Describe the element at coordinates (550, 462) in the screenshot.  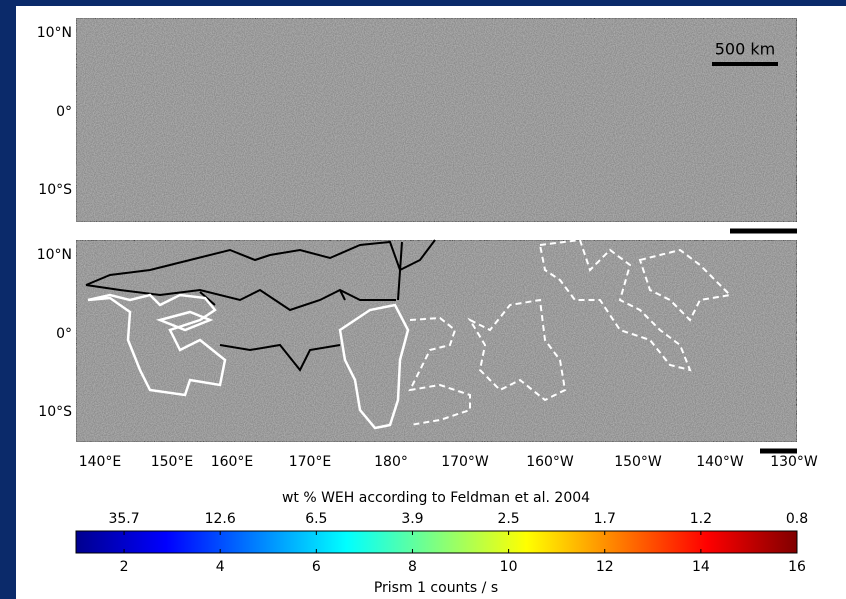
I see `lon-label: 160°W` at that location.